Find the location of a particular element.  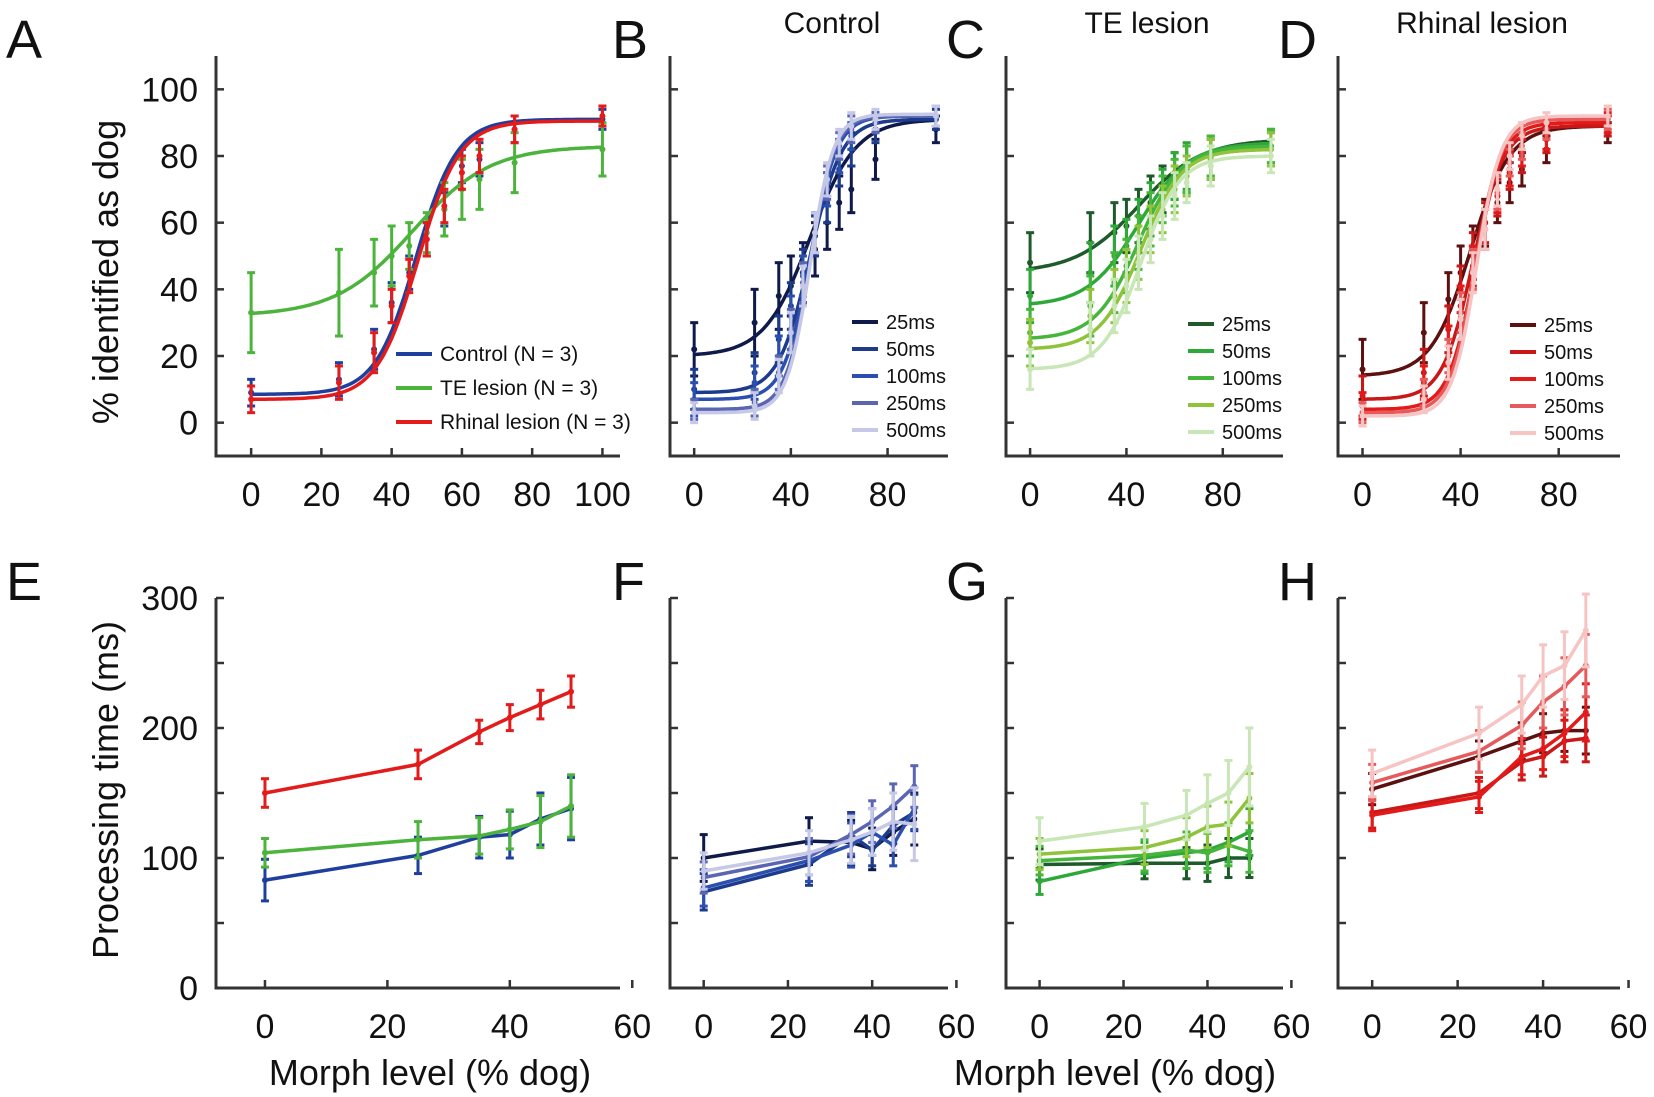

legend-label: TE lesion (N = 3) is located at coordinates (519, 388).